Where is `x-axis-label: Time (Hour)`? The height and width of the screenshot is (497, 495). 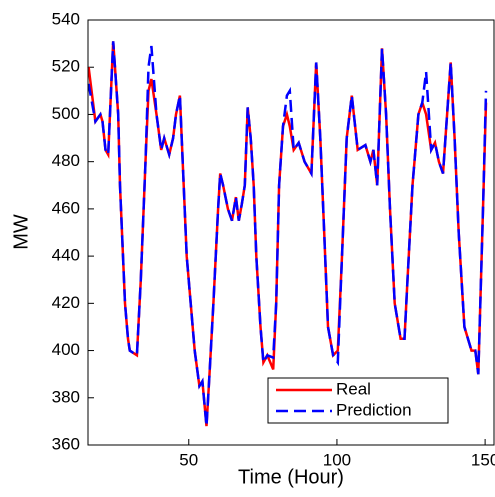
x-axis-label: Time (Hour) is located at coordinates (291, 477).